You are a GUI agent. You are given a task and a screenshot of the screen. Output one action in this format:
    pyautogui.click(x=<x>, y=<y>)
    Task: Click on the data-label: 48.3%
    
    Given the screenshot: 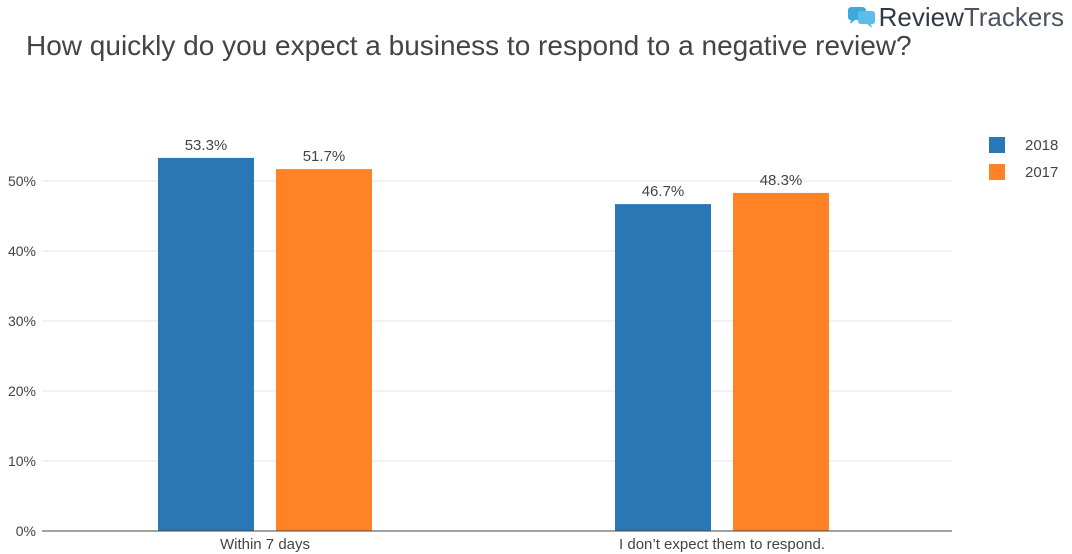 What is the action you would take?
    pyautogui.click(x=781, y=180)
    